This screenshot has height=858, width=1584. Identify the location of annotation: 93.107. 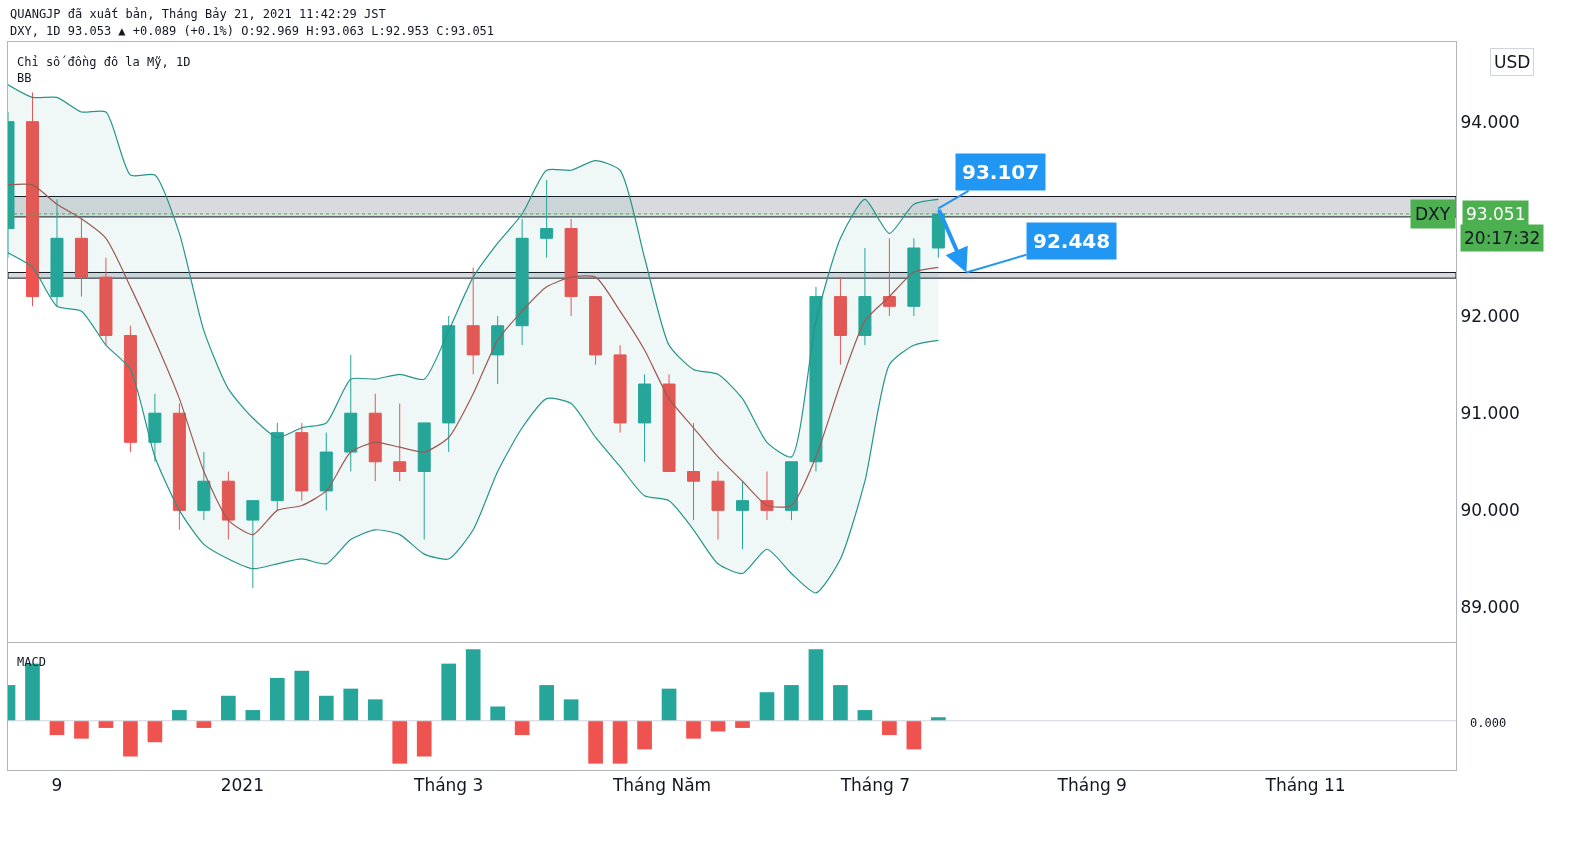
(1001, 172).